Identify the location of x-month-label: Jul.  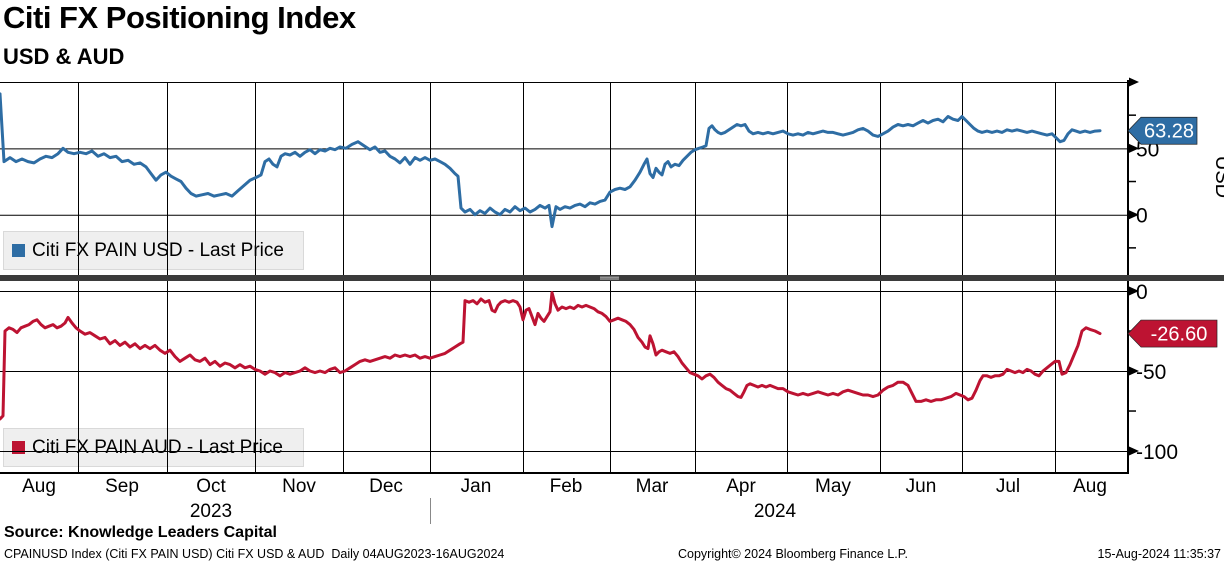
(1008, 486).